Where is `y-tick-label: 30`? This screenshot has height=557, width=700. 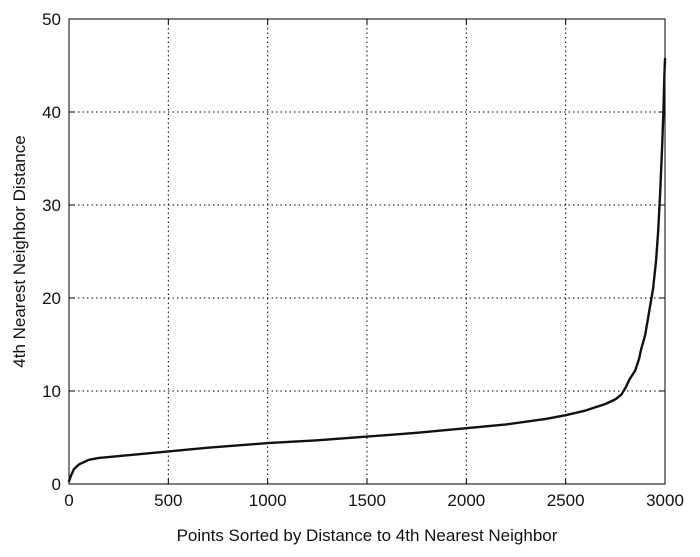 y-tick-label: 30 is located at coordinates (51, 205).